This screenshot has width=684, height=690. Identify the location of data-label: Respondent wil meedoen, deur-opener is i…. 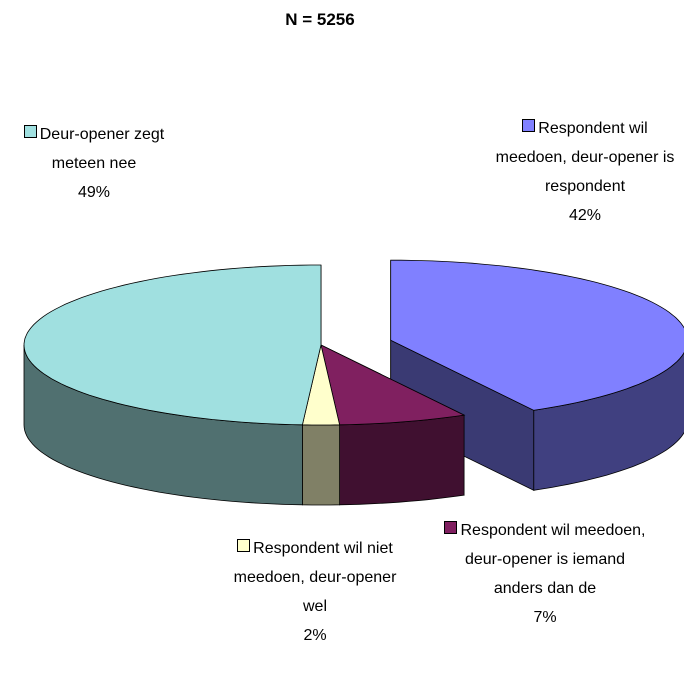
(545, 574).